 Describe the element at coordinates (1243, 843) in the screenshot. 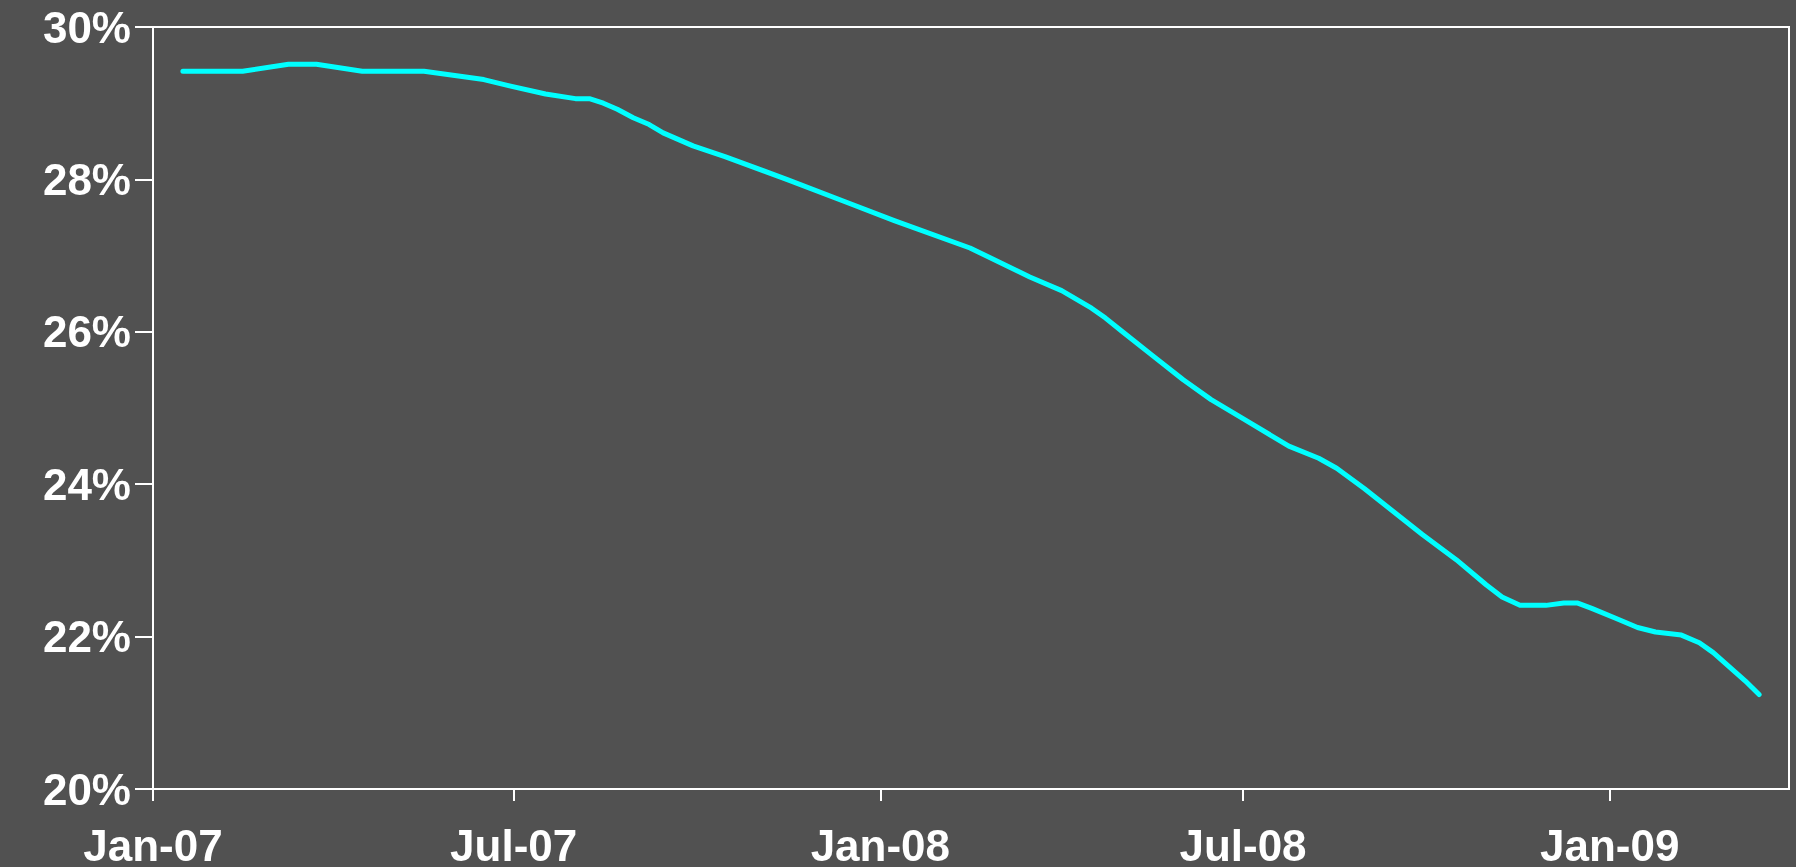

I see `x-tick-label: Jul-08` at that location.